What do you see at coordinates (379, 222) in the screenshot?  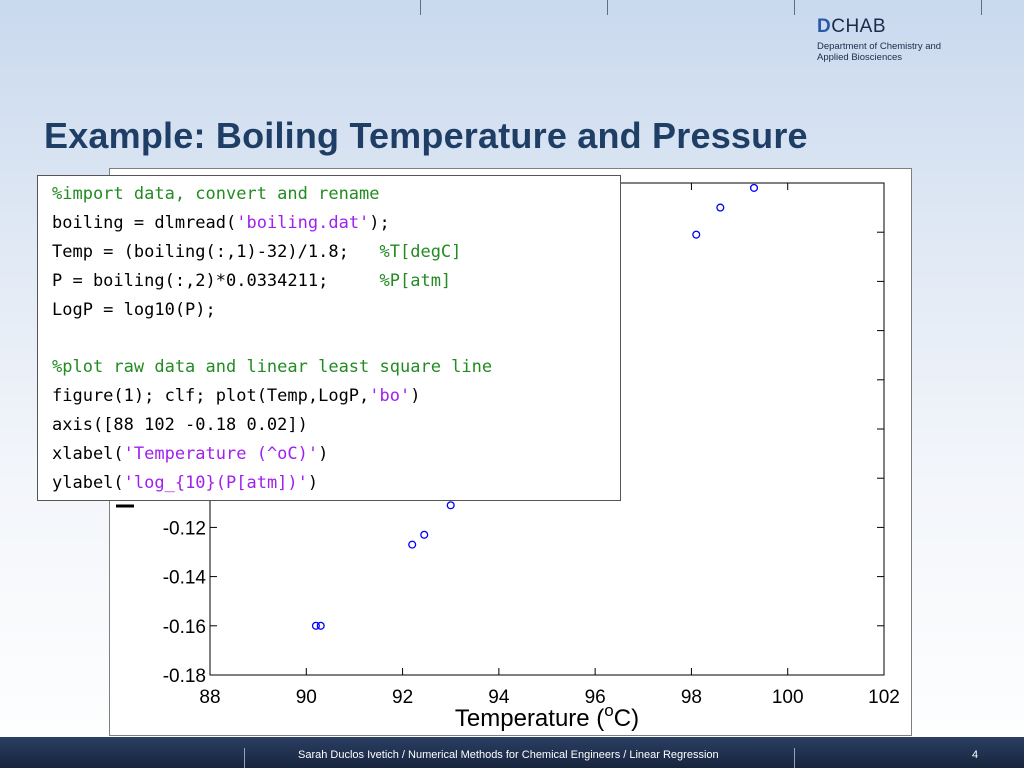 I see `code-normal-token: );` at bounding box center [379, 222].